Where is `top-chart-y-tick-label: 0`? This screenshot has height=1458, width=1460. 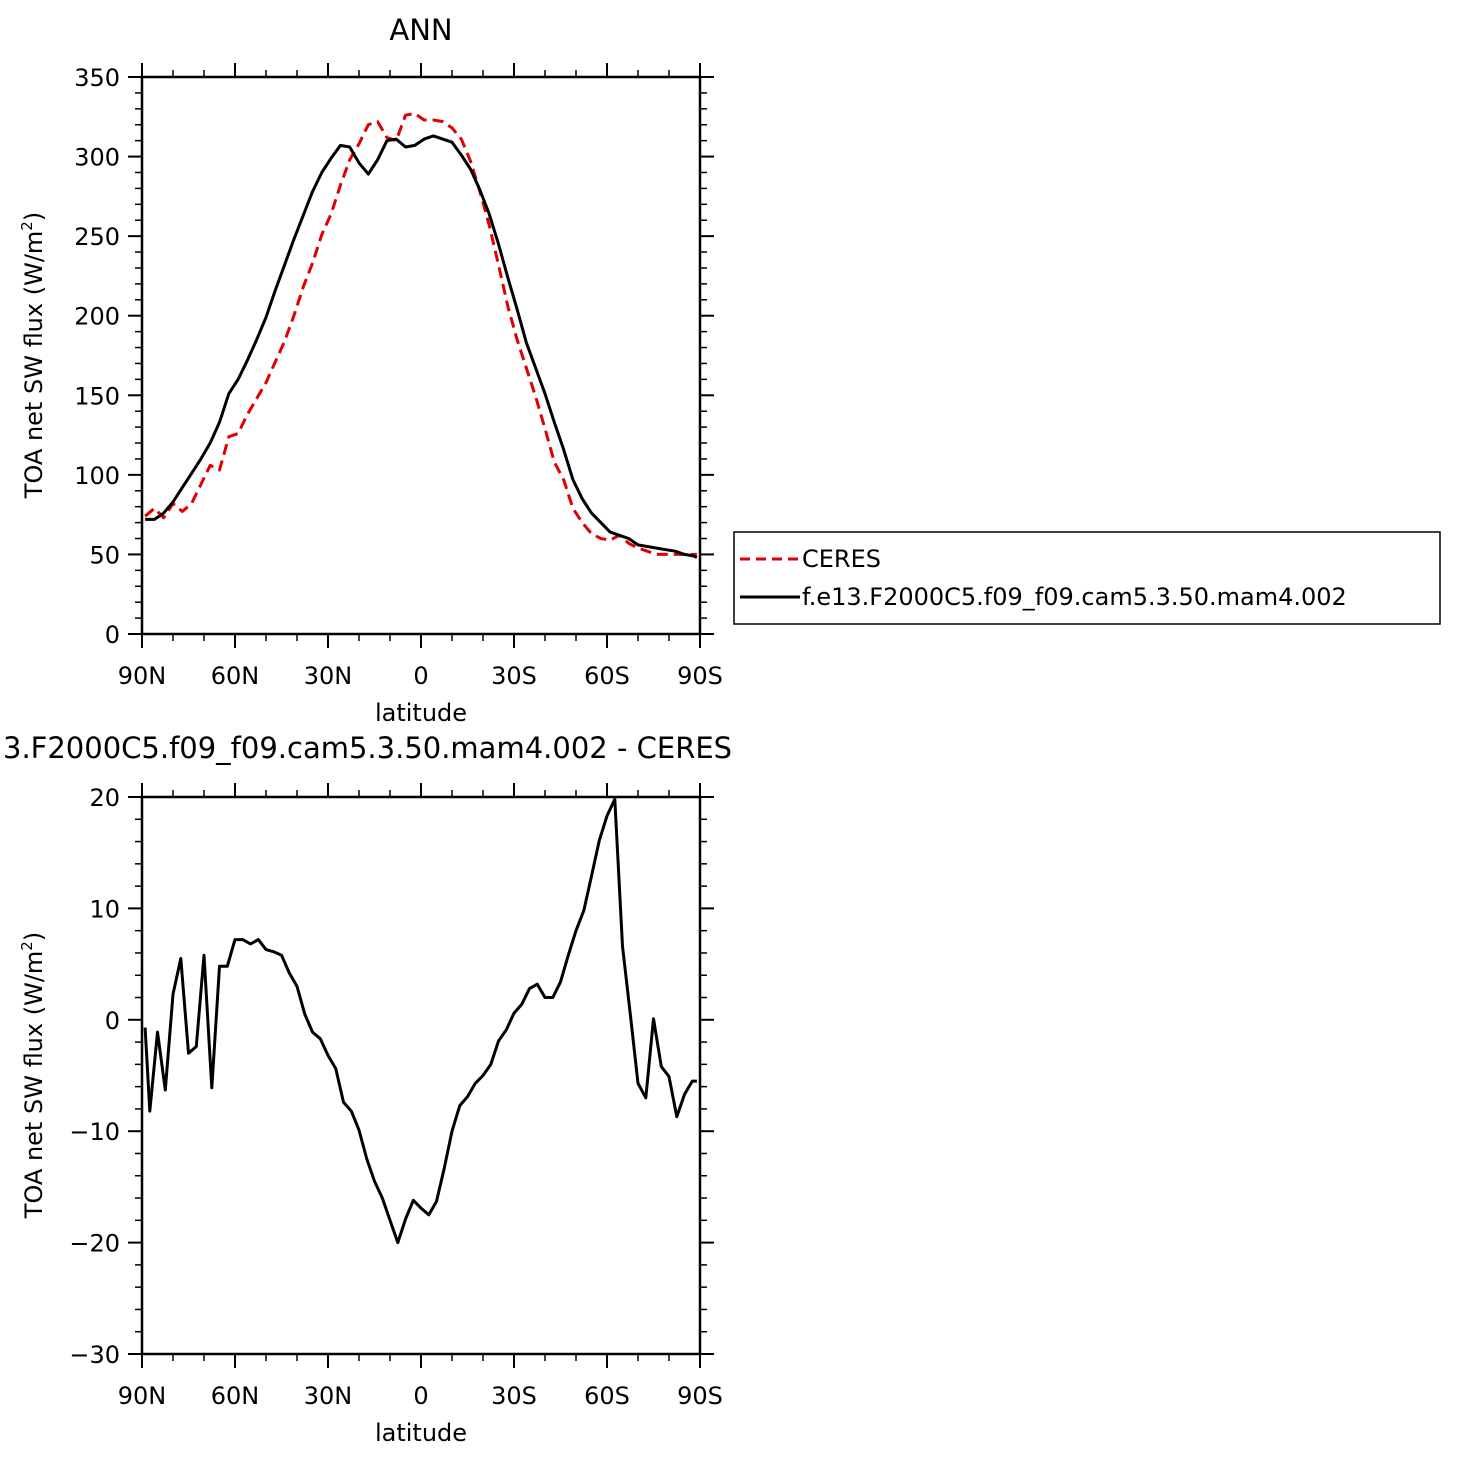
top-chart-y-tick-label: 0 is located at coordinates (112, 635).